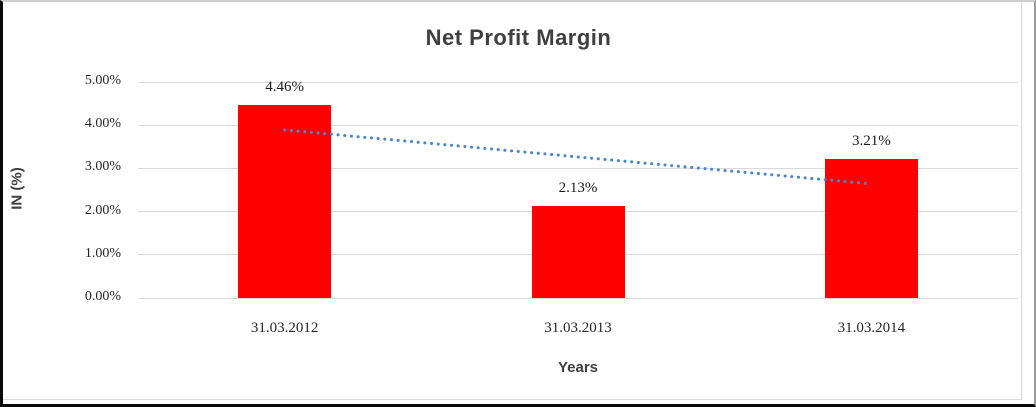 The width and height of the screenshot is (1036, 407). Describe the element at coordinates (518, 37) in the screenshot. I see `chart-title: Net Profit Margin` at that location.